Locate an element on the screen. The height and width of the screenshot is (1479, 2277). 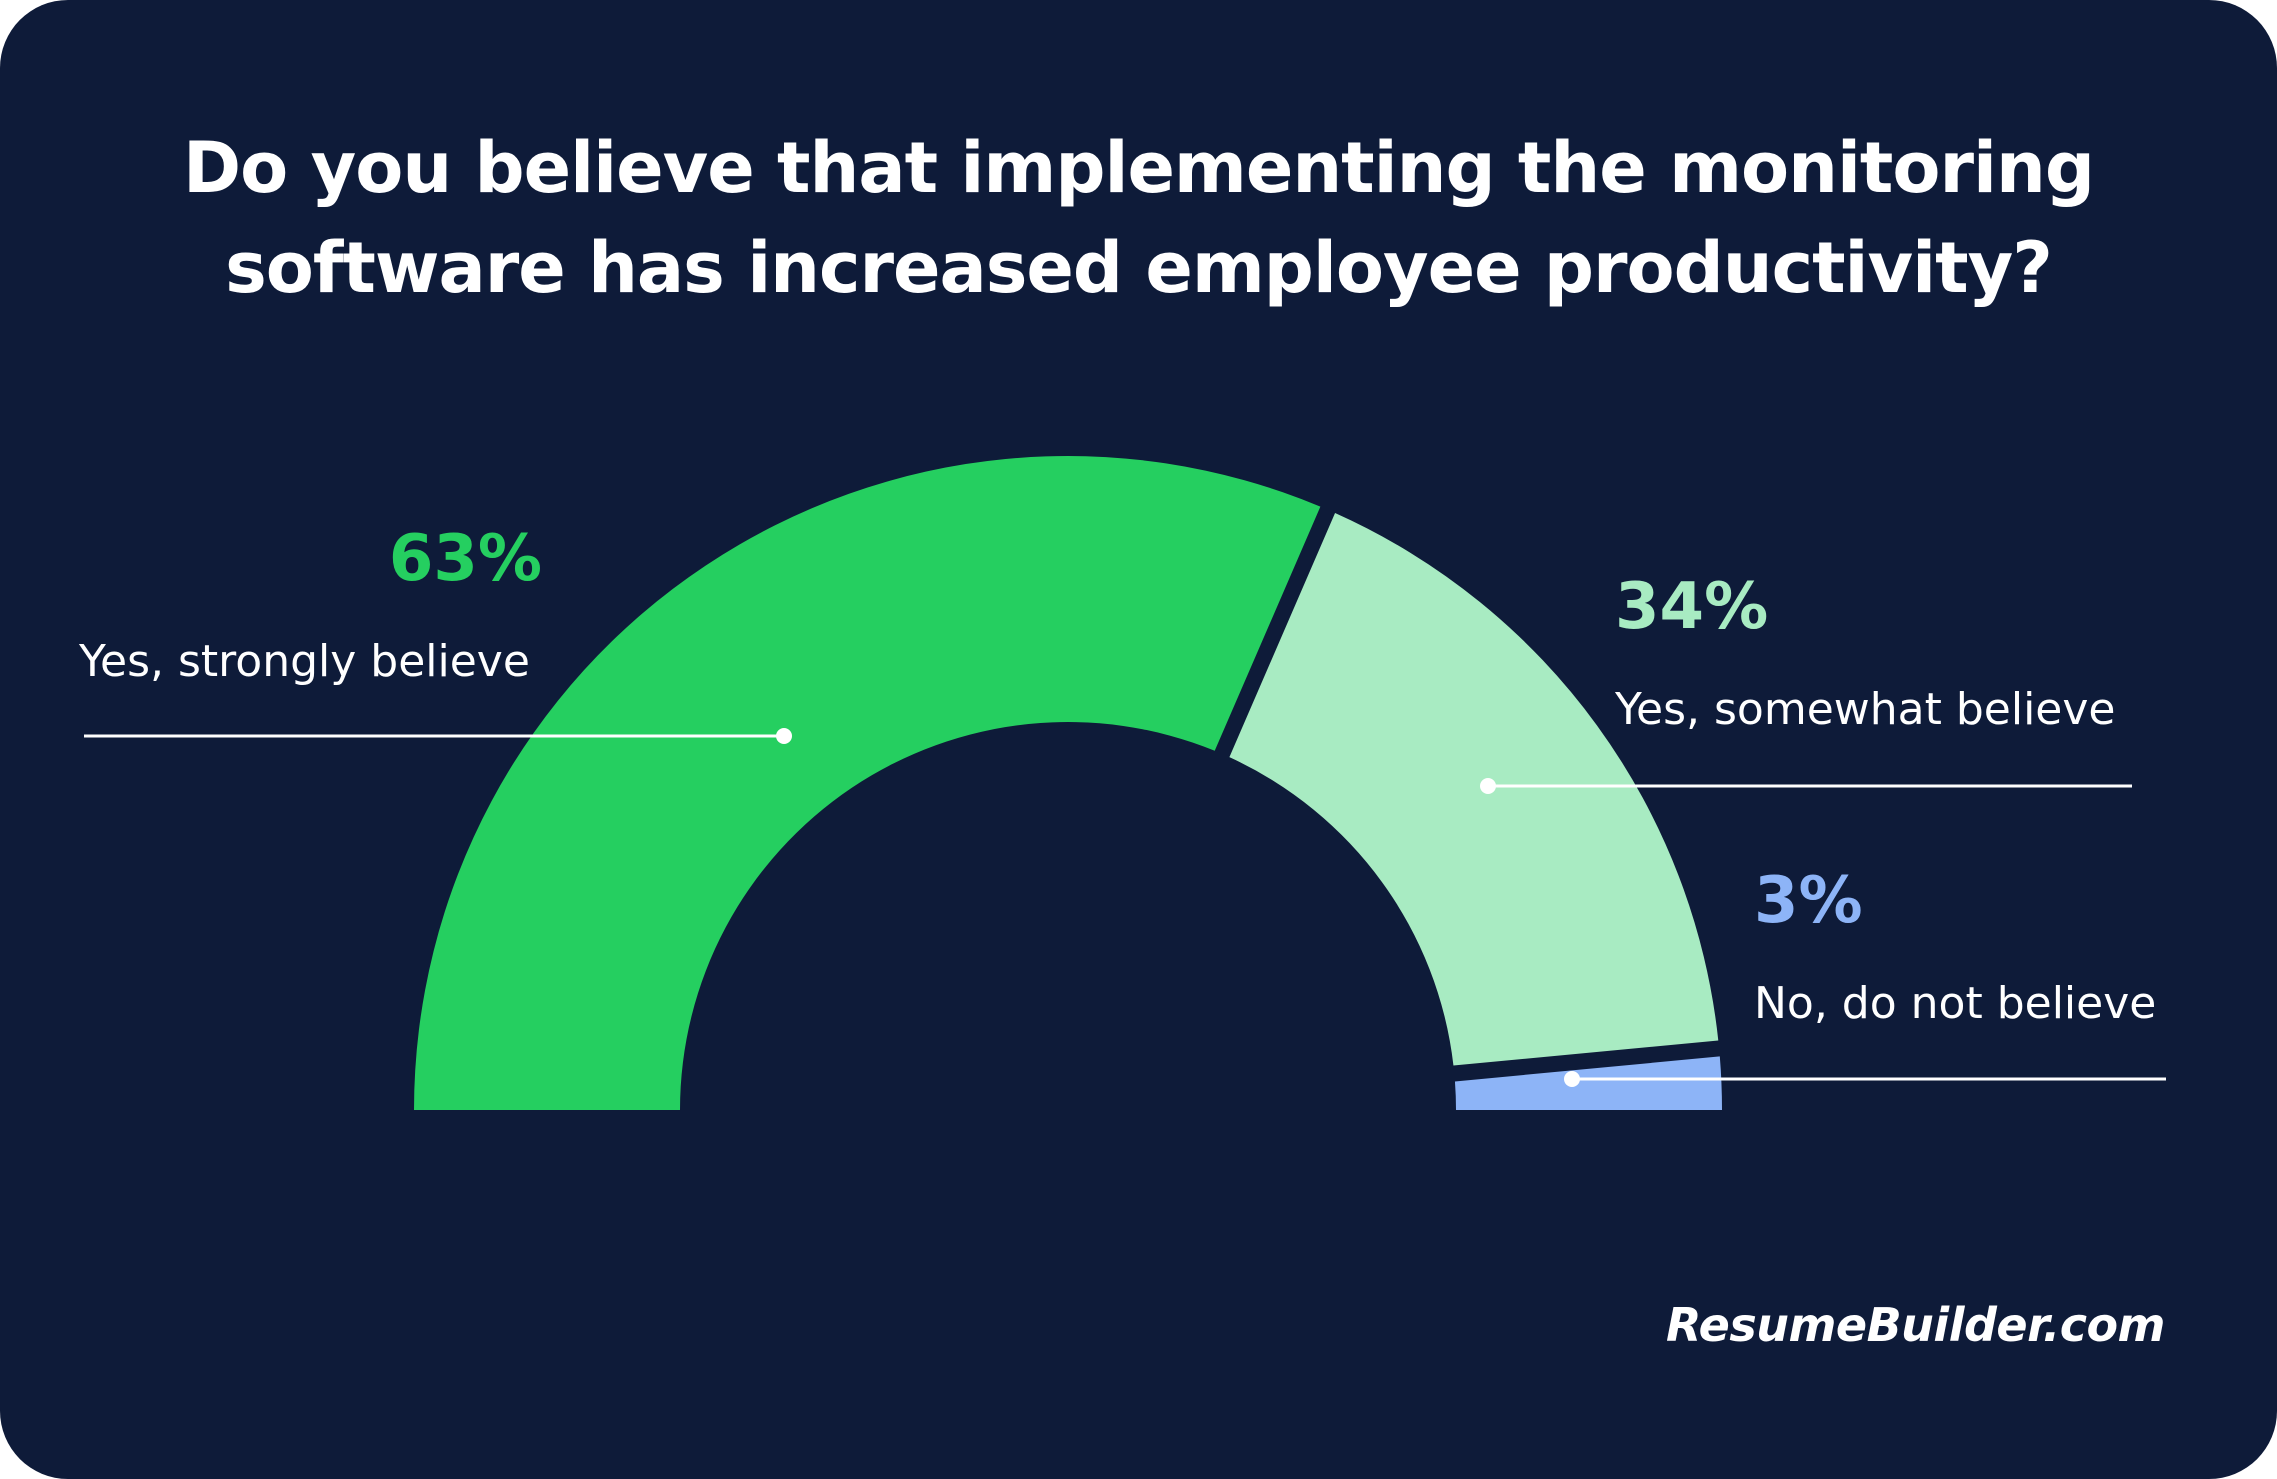
brand-logo-text: ResumeBuilder.com is located at coordinates (1915, 1325).